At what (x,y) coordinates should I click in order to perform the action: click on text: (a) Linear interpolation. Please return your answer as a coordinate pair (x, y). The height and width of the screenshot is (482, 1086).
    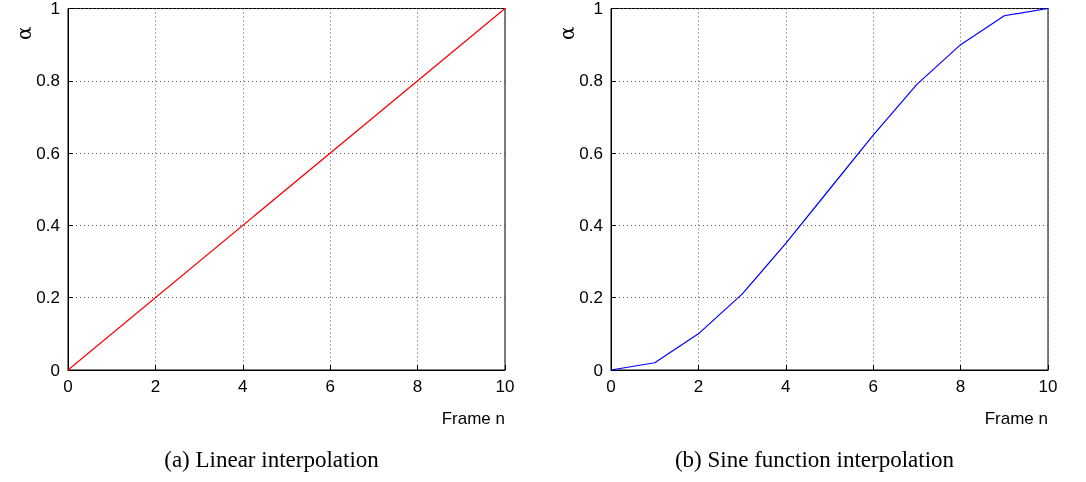
    Looking at the image, I should click on (272, 459).